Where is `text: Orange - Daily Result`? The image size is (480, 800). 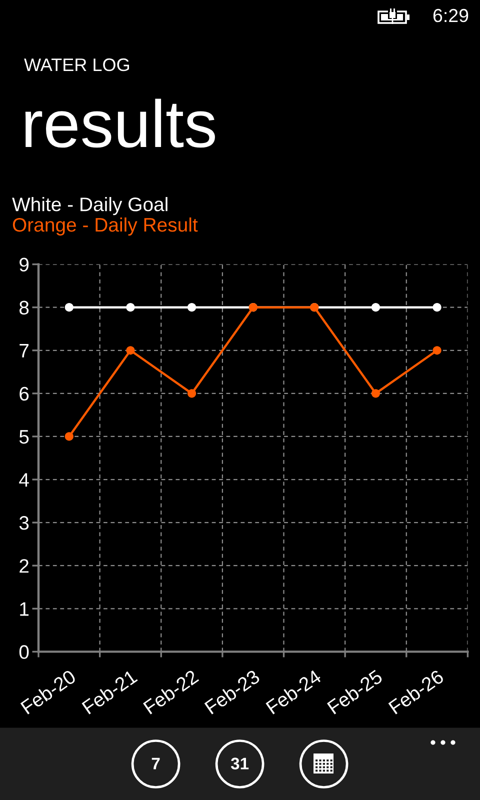
text: Orange - Daily Result is located at coordinates (105, 226).